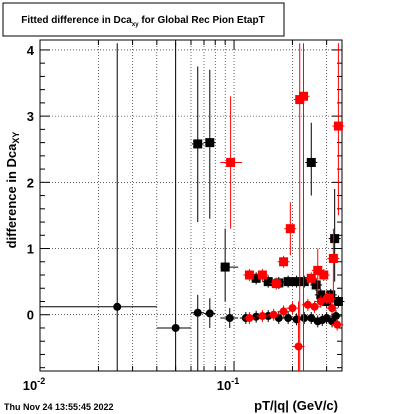 This screenshot has width=400, height=414. I want to click on y-tick-label: 0, so click(30, 315).